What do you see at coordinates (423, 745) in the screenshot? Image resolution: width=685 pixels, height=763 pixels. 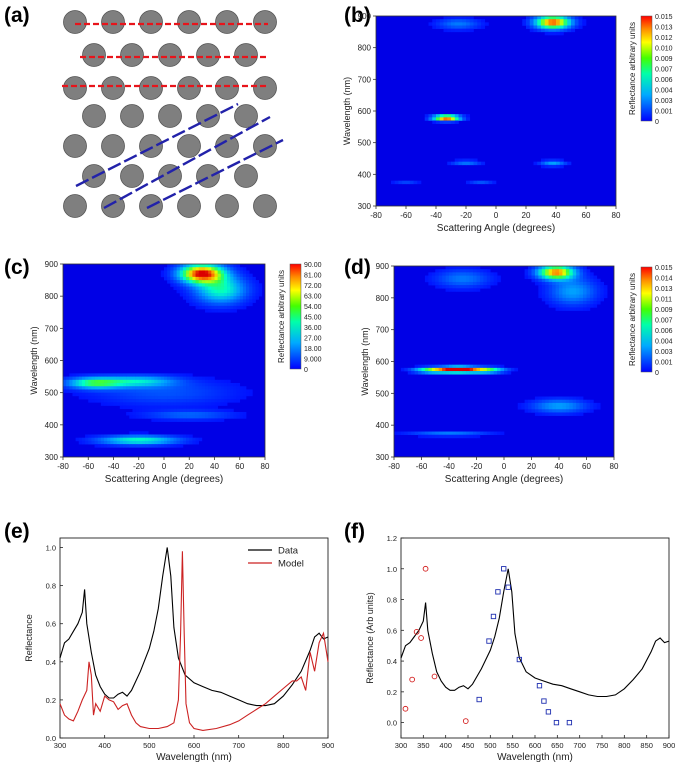 I see `x-tick-label: 350` at bounding box center [423, 745].